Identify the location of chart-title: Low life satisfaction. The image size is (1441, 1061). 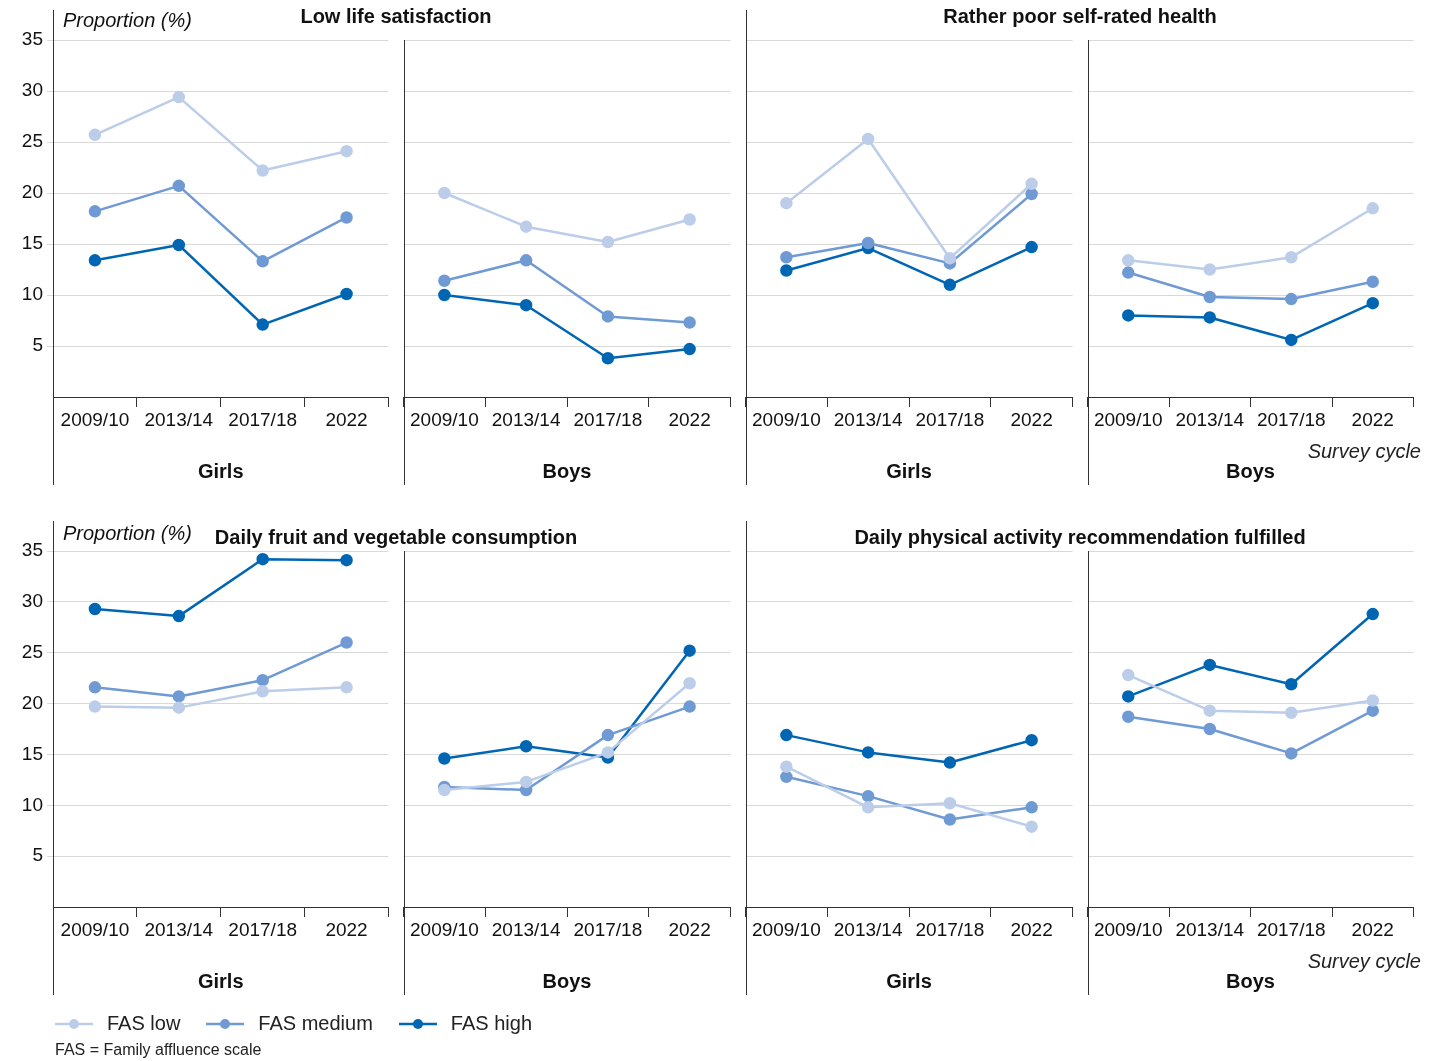
(396, 16).